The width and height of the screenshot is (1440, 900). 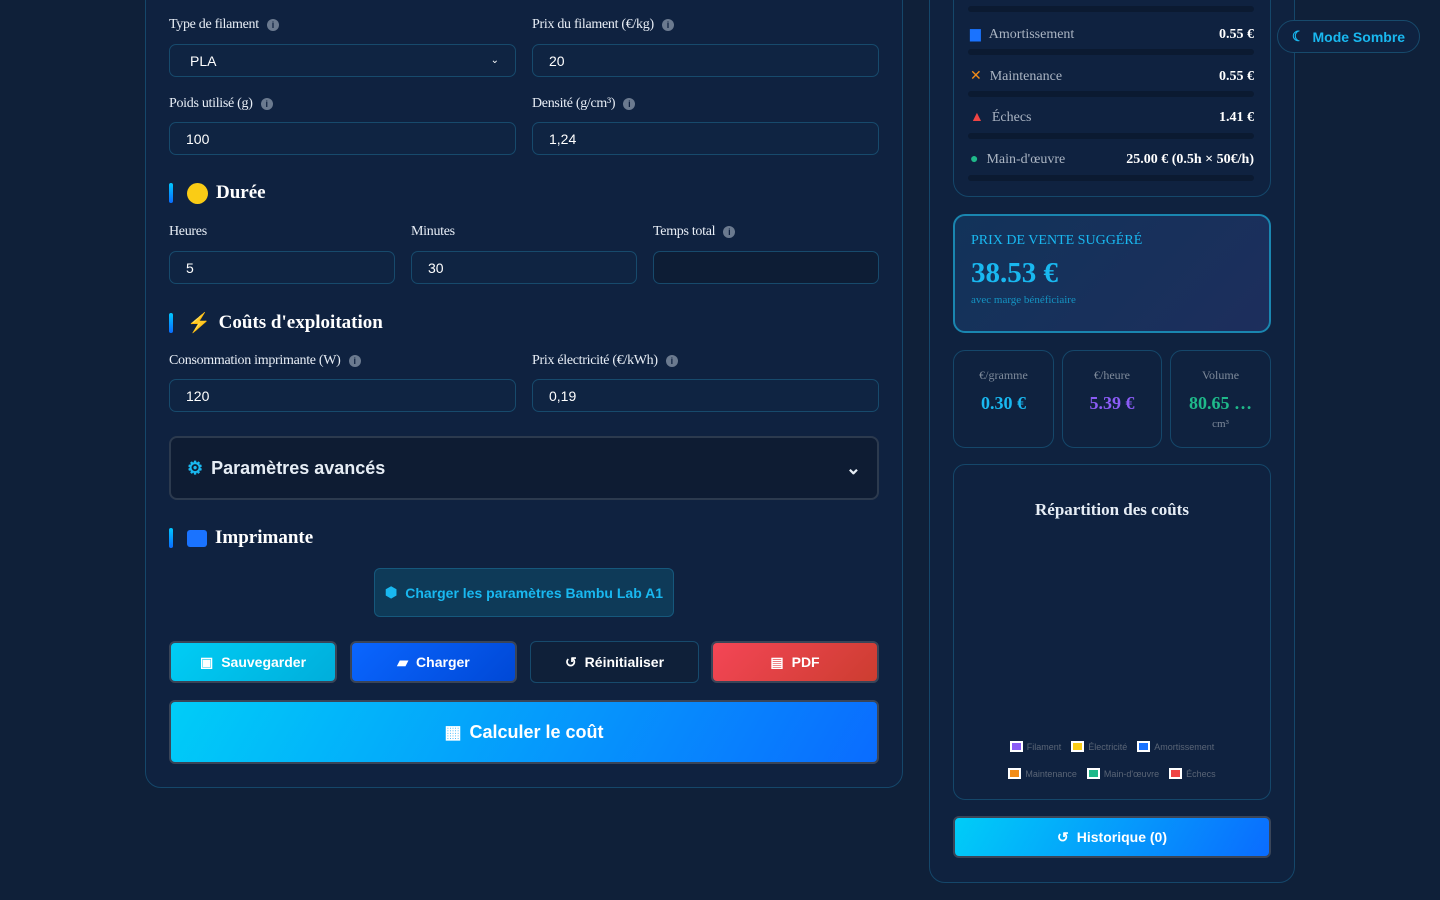 What do you see at coordinates (766, 267) in the screenshot?
I see `total-time-output` at bounding box center [766, 267].